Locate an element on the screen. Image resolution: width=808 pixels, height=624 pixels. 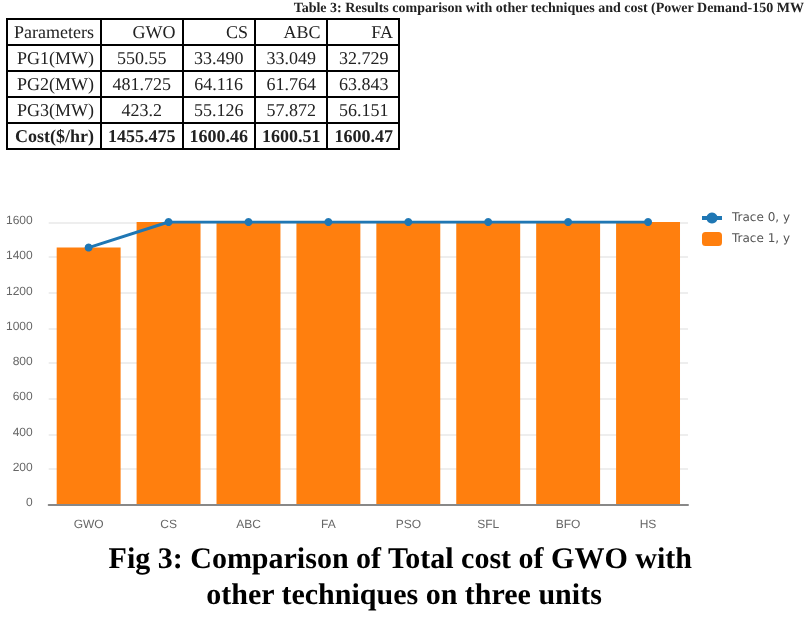
text: 423.2 is located at coordinates (141, 110).